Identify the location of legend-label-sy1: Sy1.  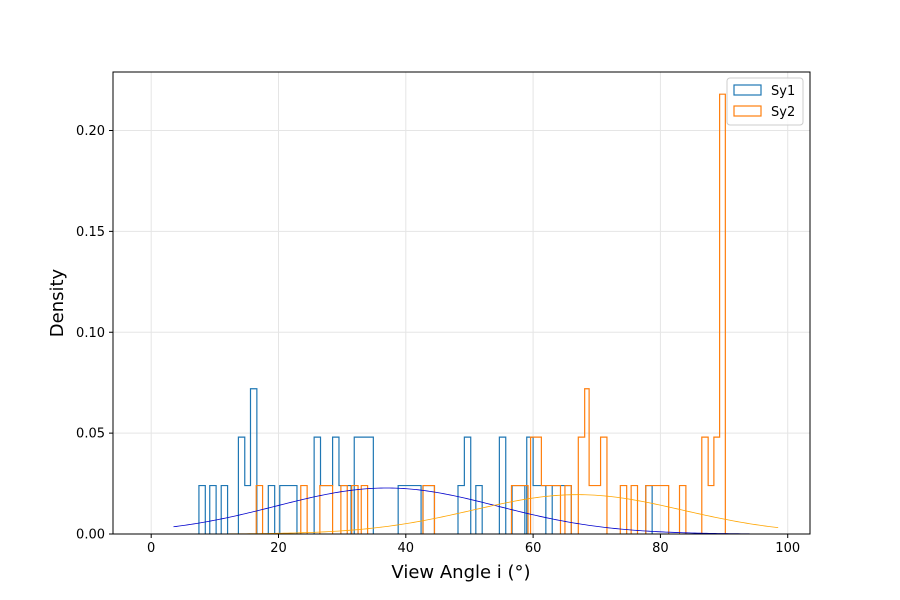
(783, 91).